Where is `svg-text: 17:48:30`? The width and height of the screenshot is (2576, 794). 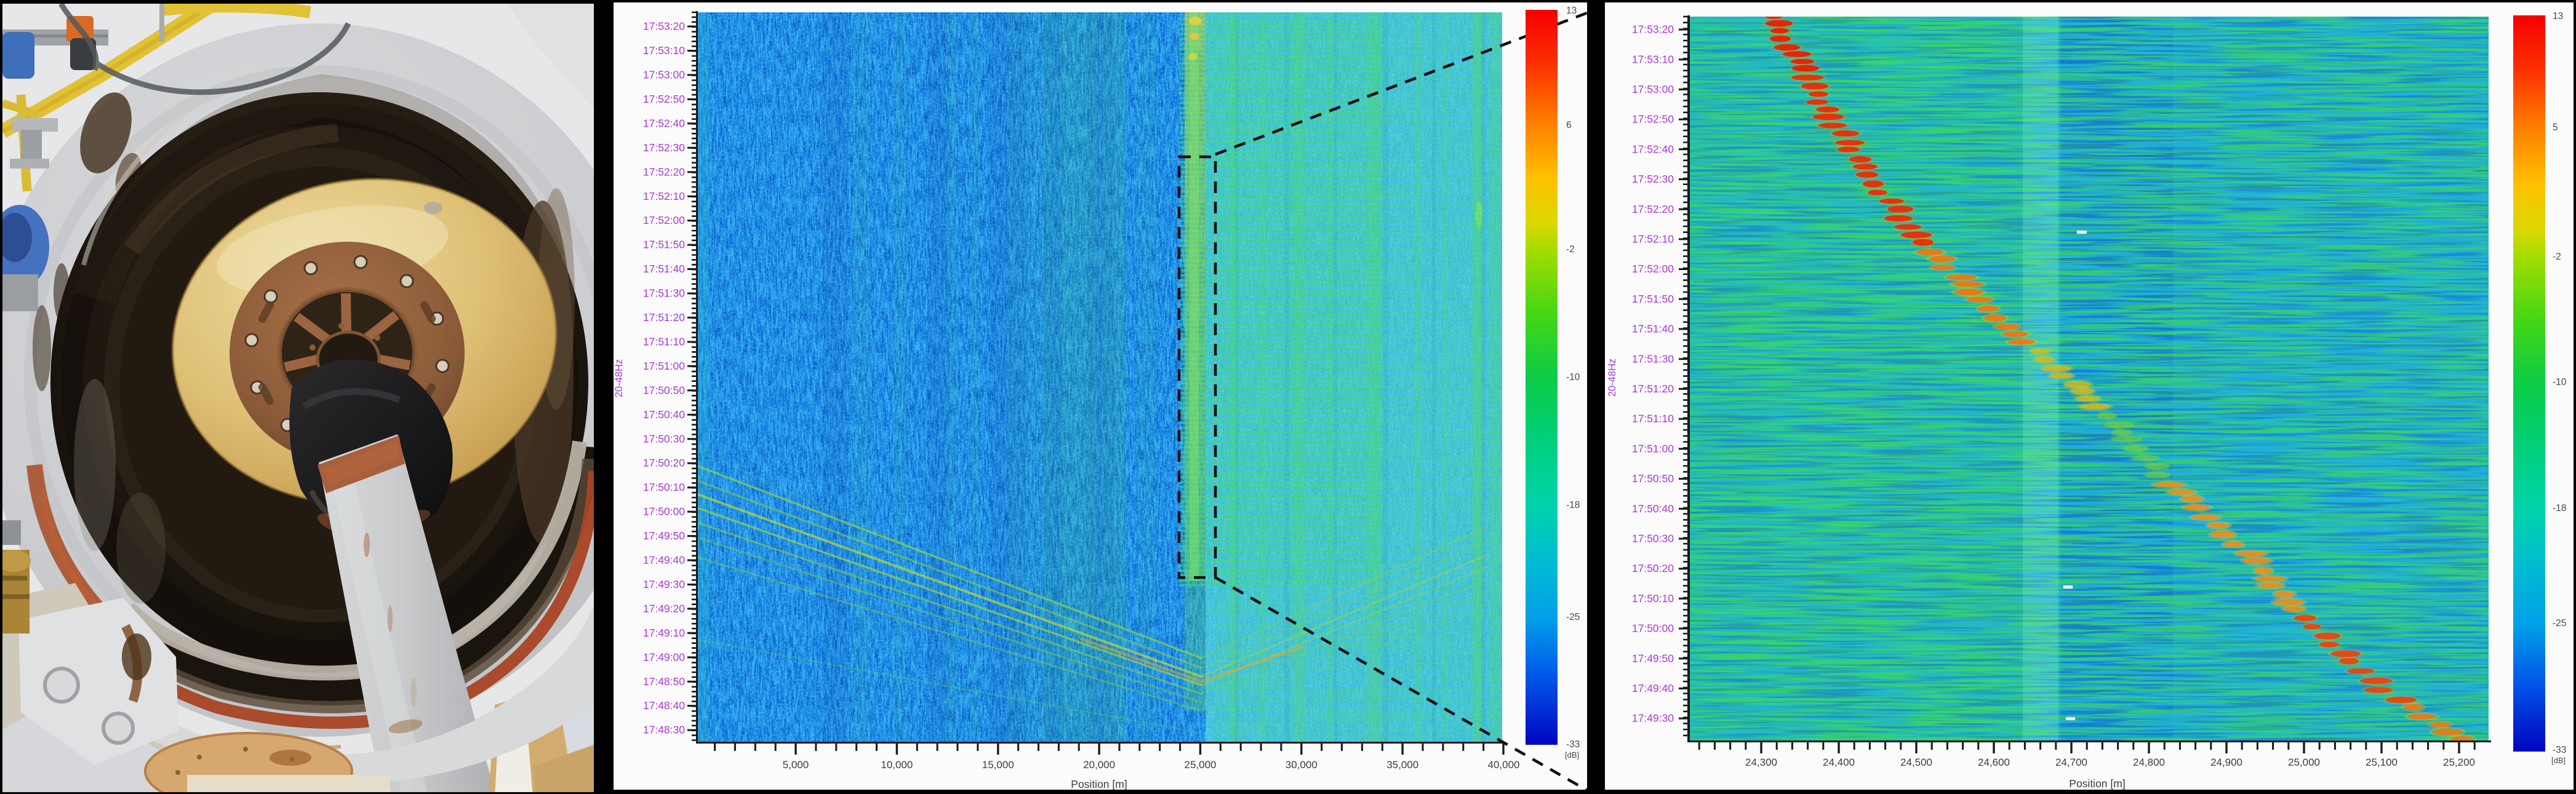 svg-text: 17:48:30 is located at coordinates (664, 730).